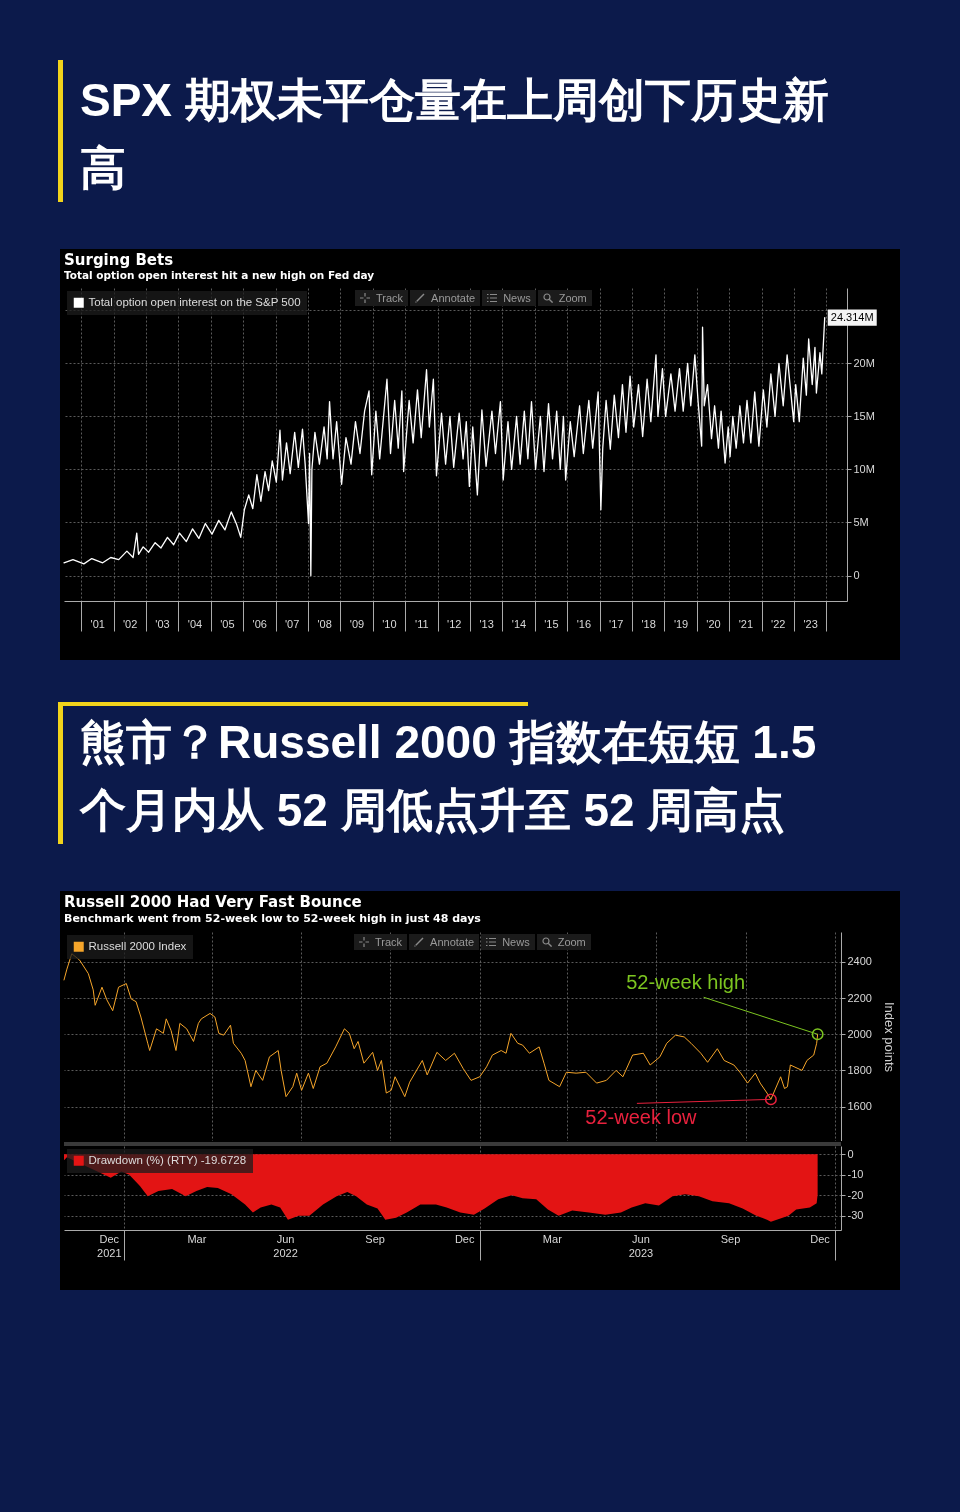 The image size is (960, 1512). Describe the element at coordinates (681, 623) in the screenshot. I see `x-tick-label: '19` at that location.